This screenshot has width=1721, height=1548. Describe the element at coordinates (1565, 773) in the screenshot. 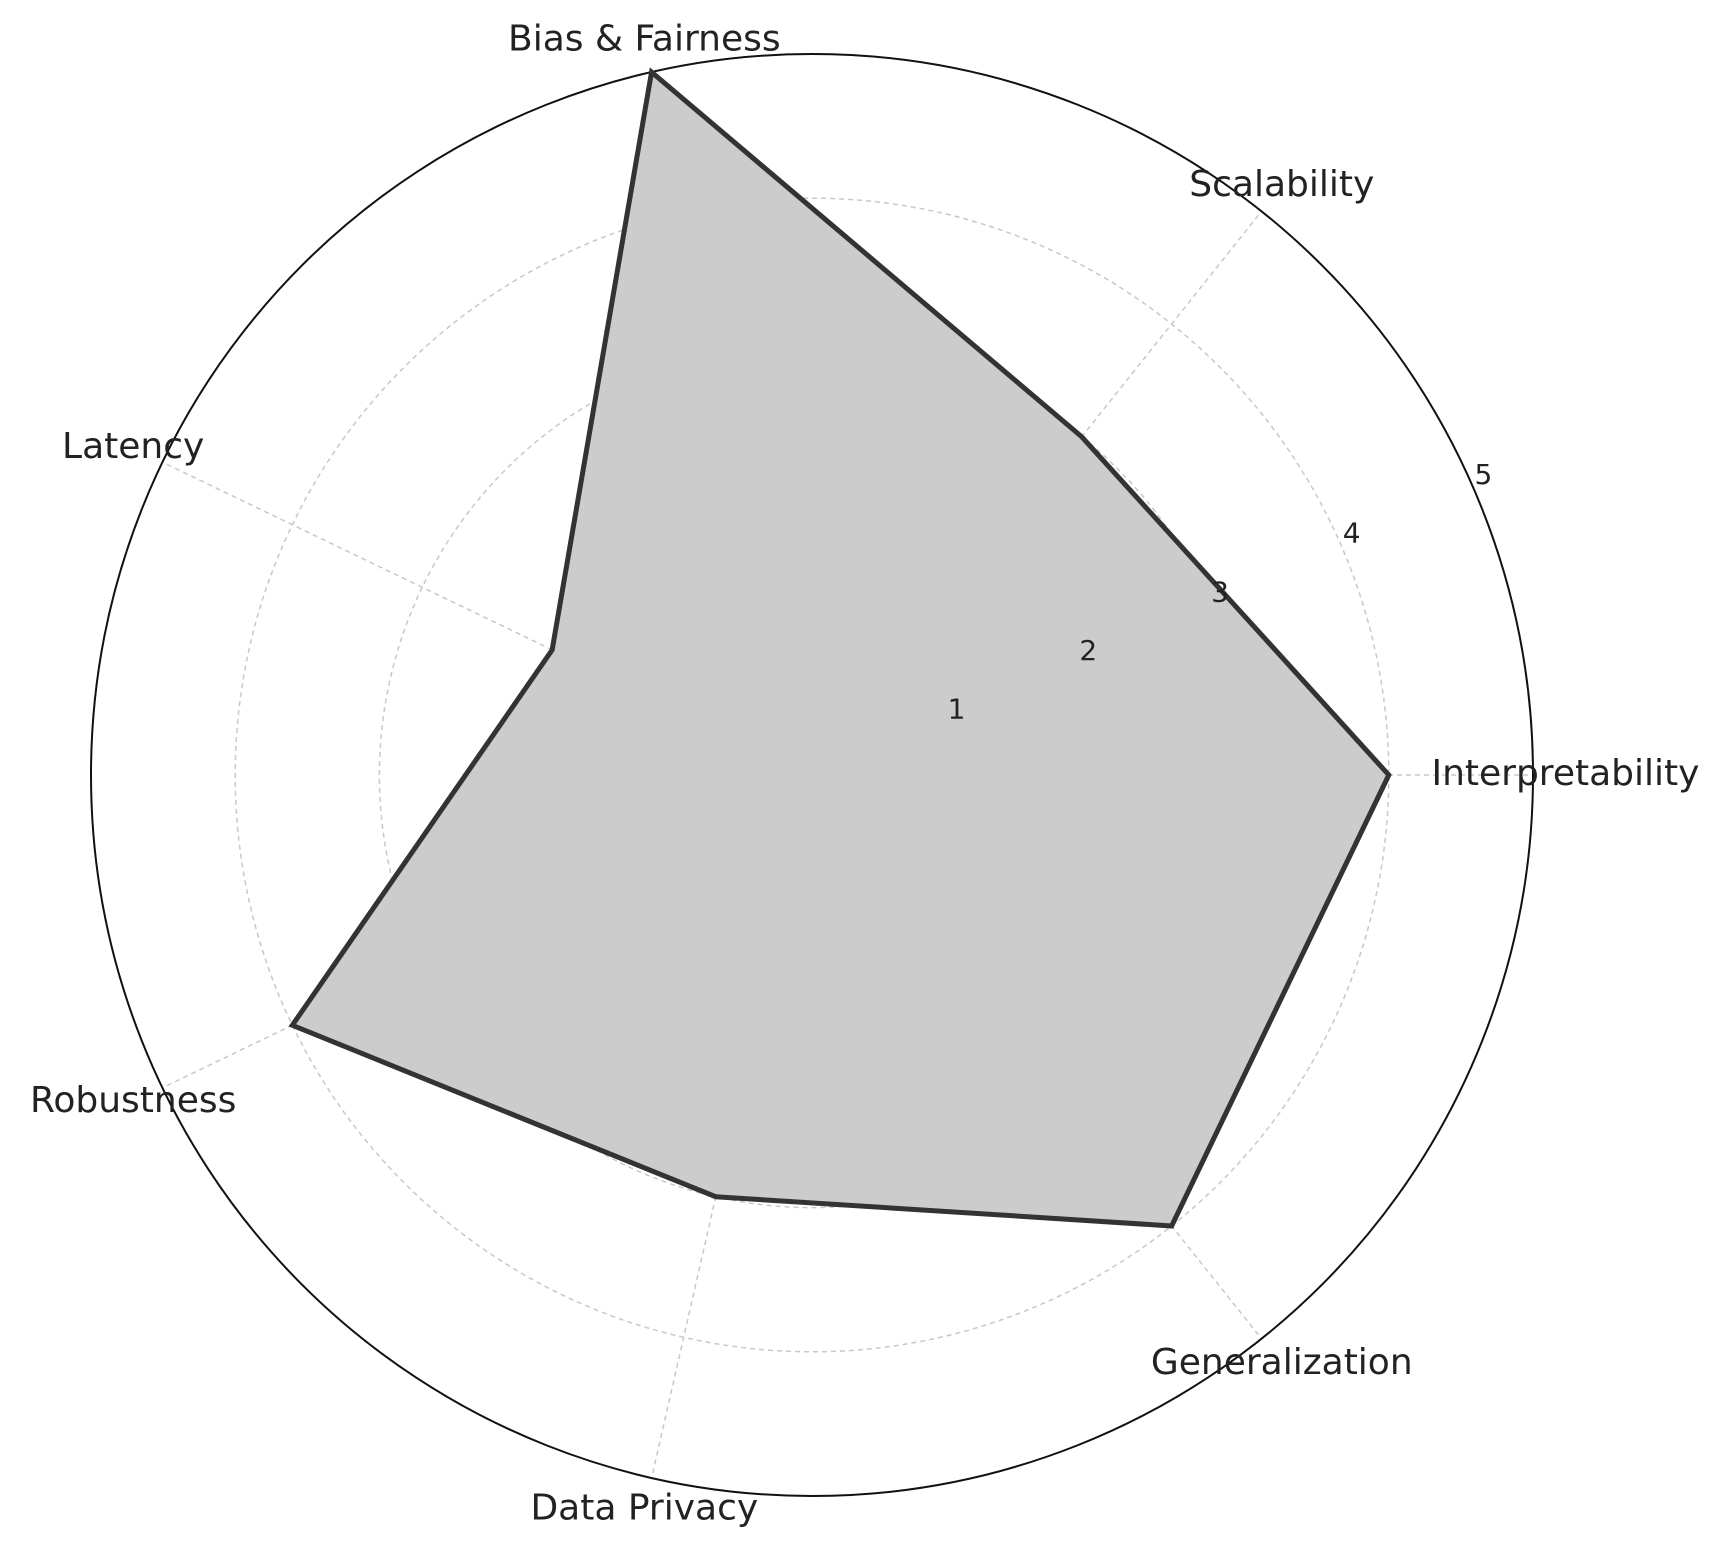

I see `category-label: Interpretability` at that location.